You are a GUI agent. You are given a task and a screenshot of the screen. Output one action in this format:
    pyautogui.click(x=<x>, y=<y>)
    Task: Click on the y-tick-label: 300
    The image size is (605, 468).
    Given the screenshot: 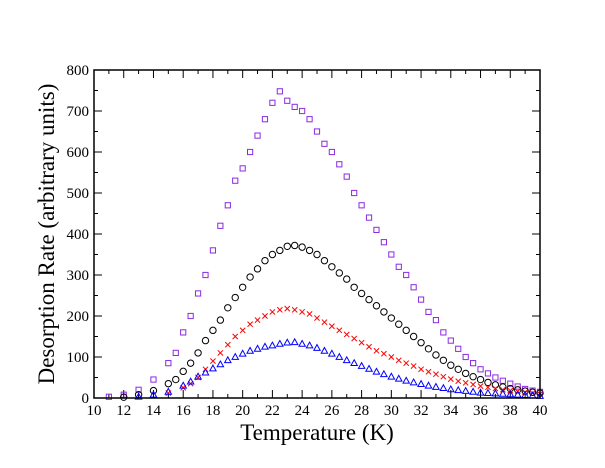 What is the action you would take?
    pyautogui.click(x=78, y=276)
    